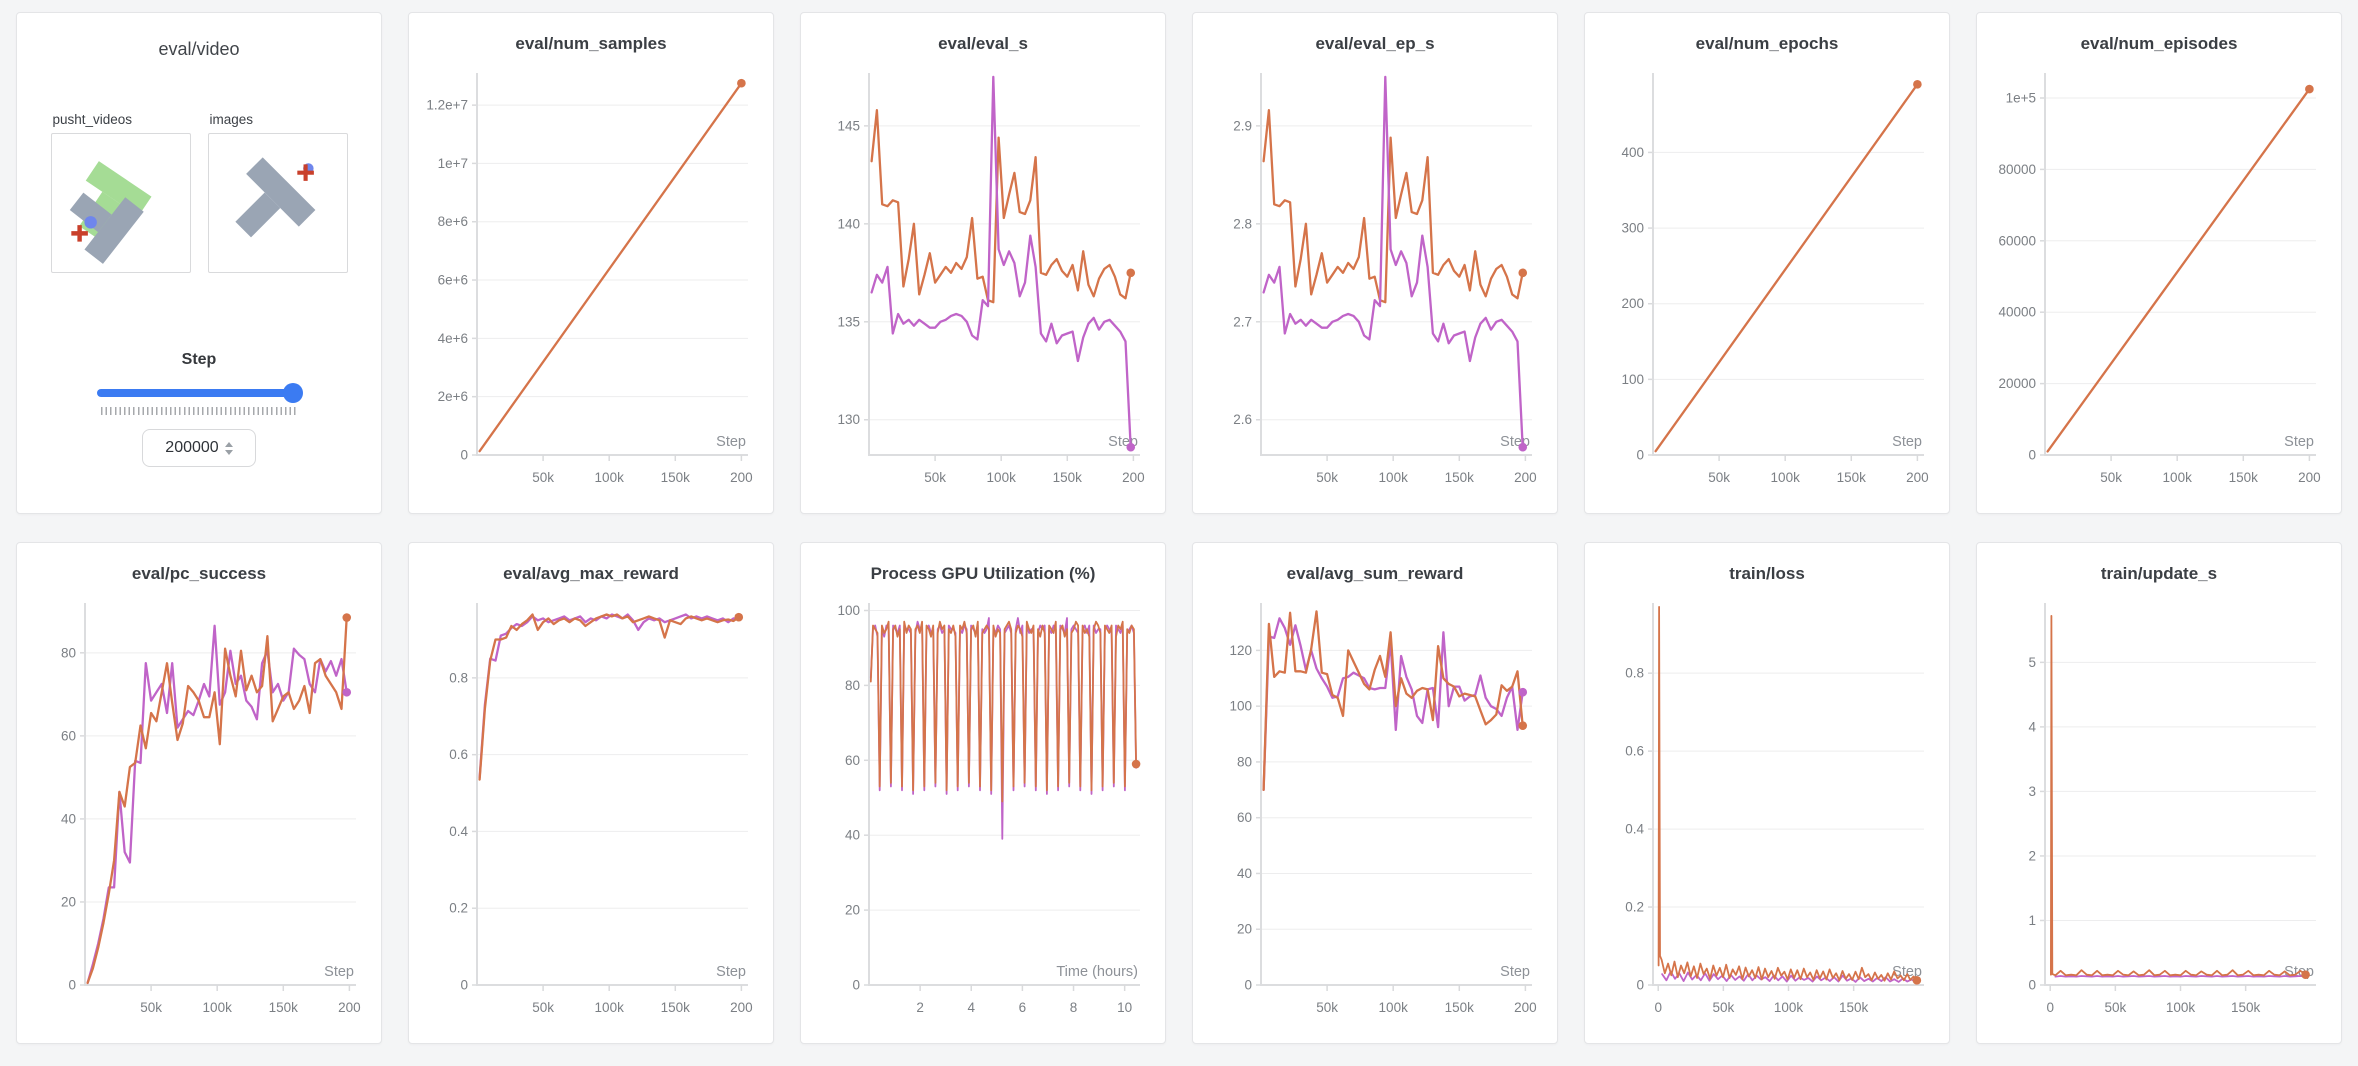 The height and width of the screenshot is (1066, 2358). I want to click on svg-text: 0.2, so click(458, 908).